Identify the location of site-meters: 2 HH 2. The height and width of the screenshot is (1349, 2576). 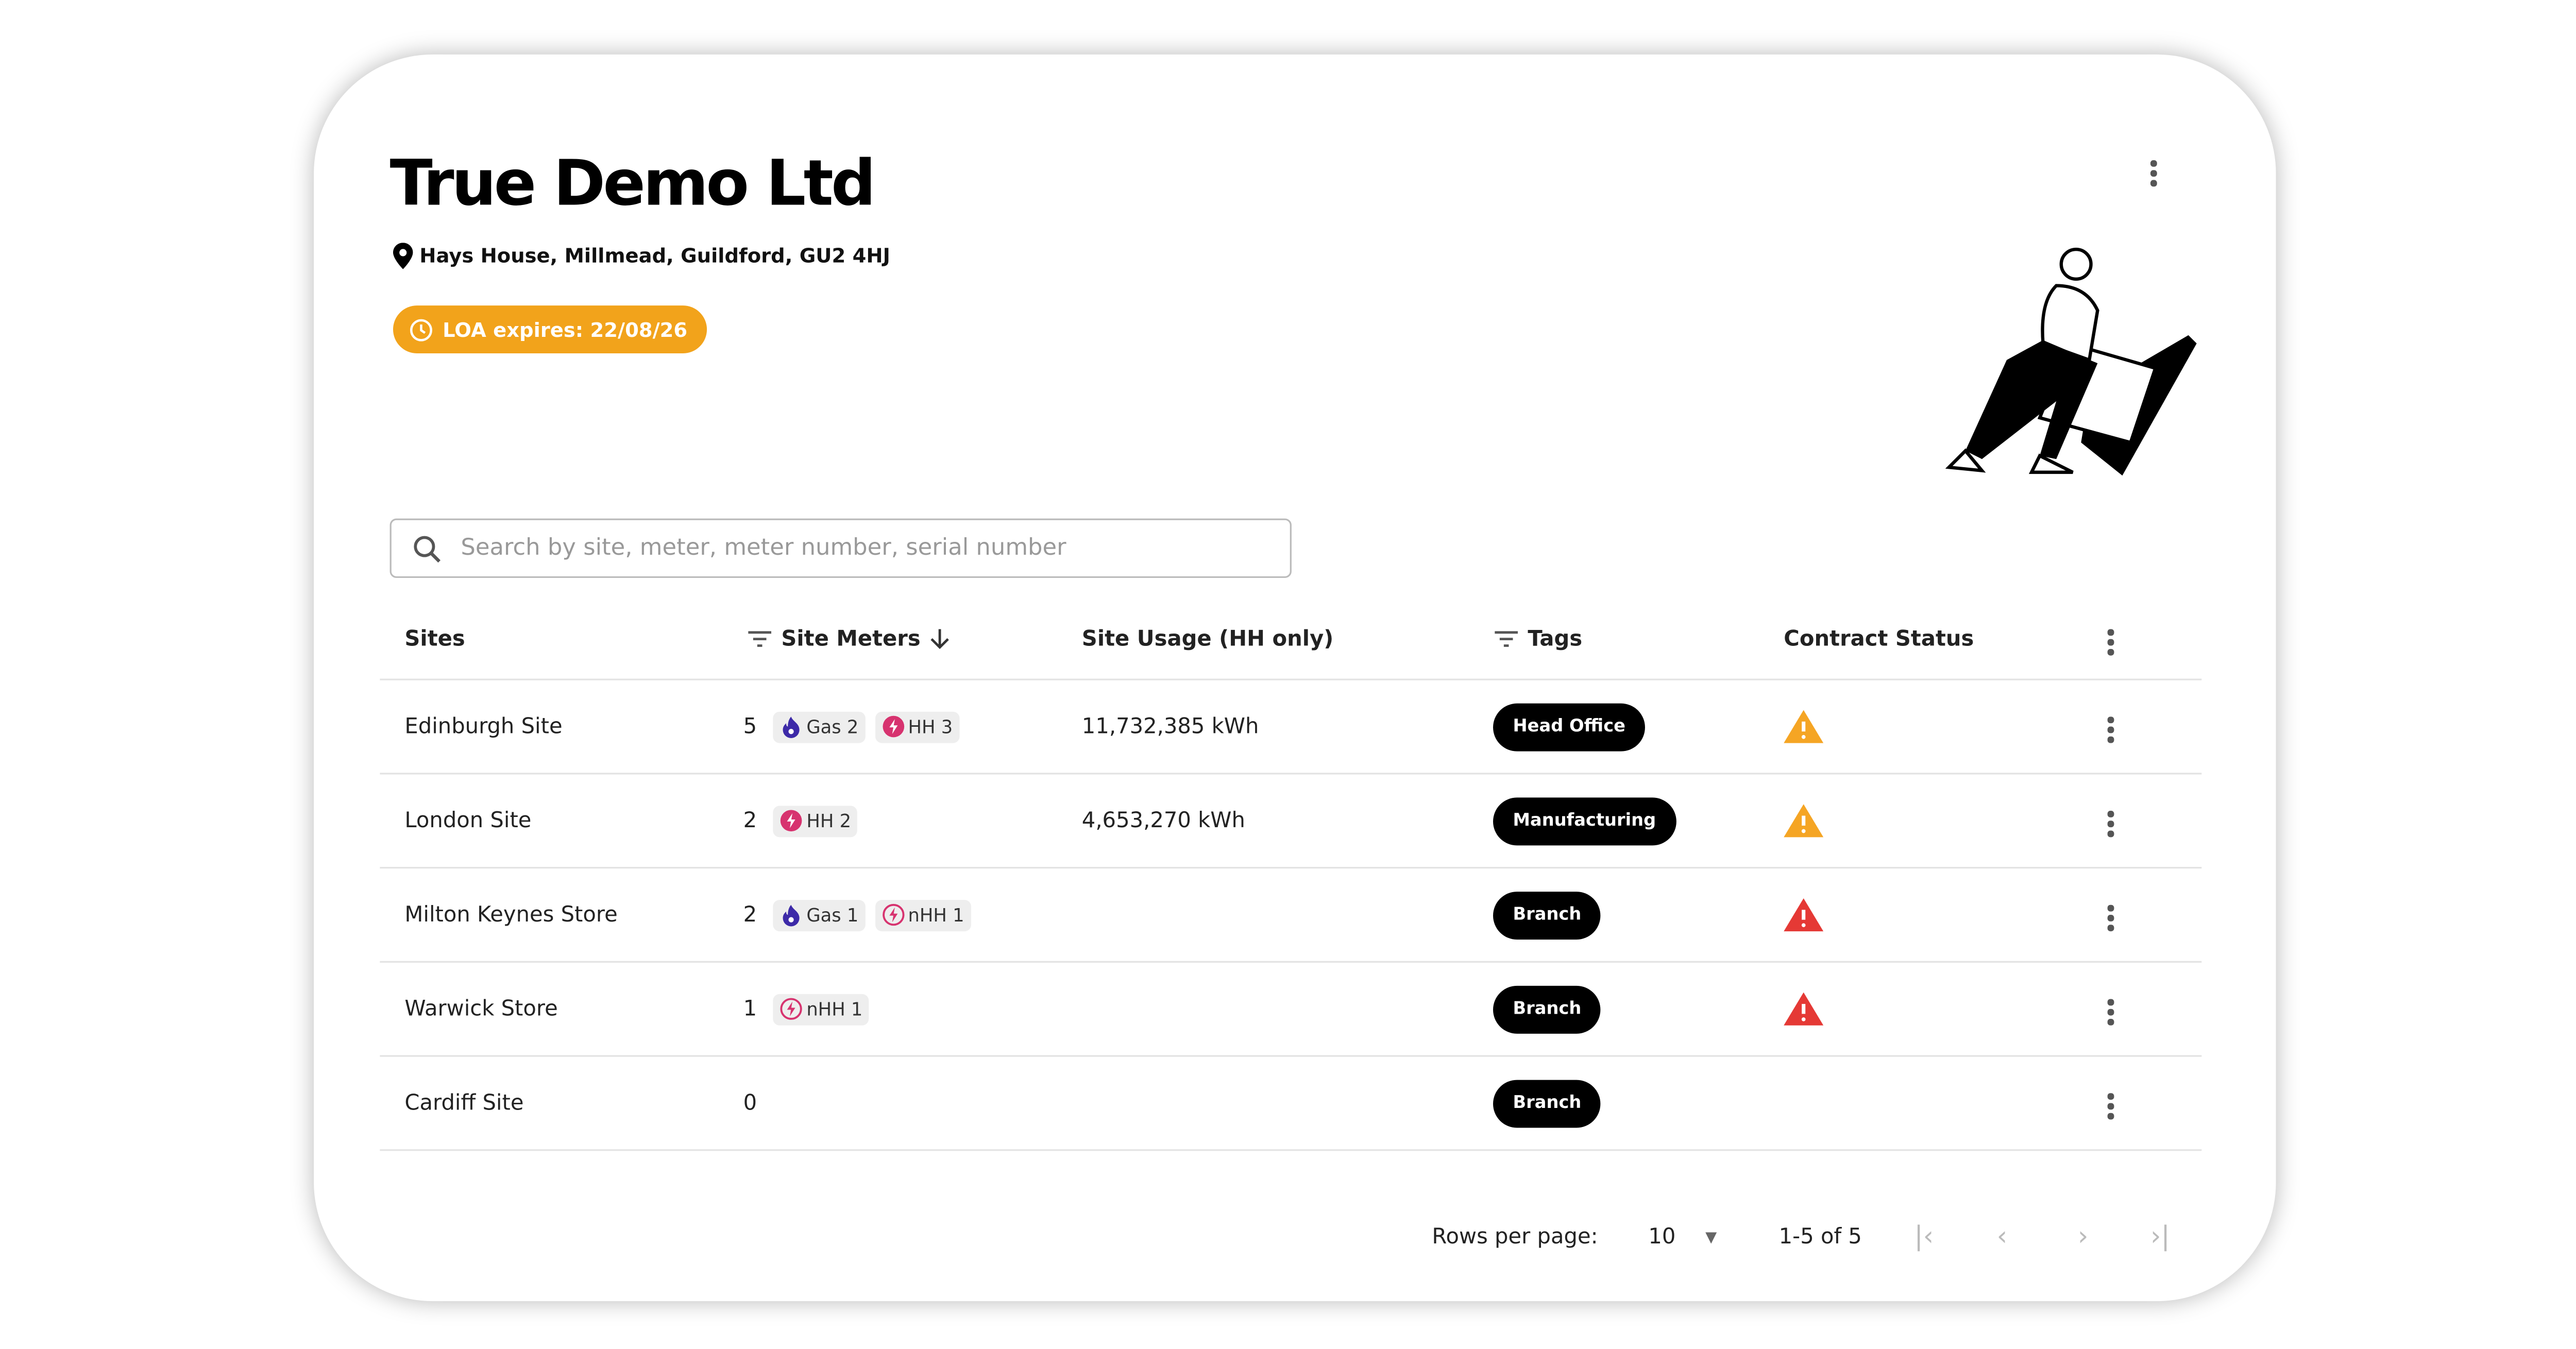
(800, 821).